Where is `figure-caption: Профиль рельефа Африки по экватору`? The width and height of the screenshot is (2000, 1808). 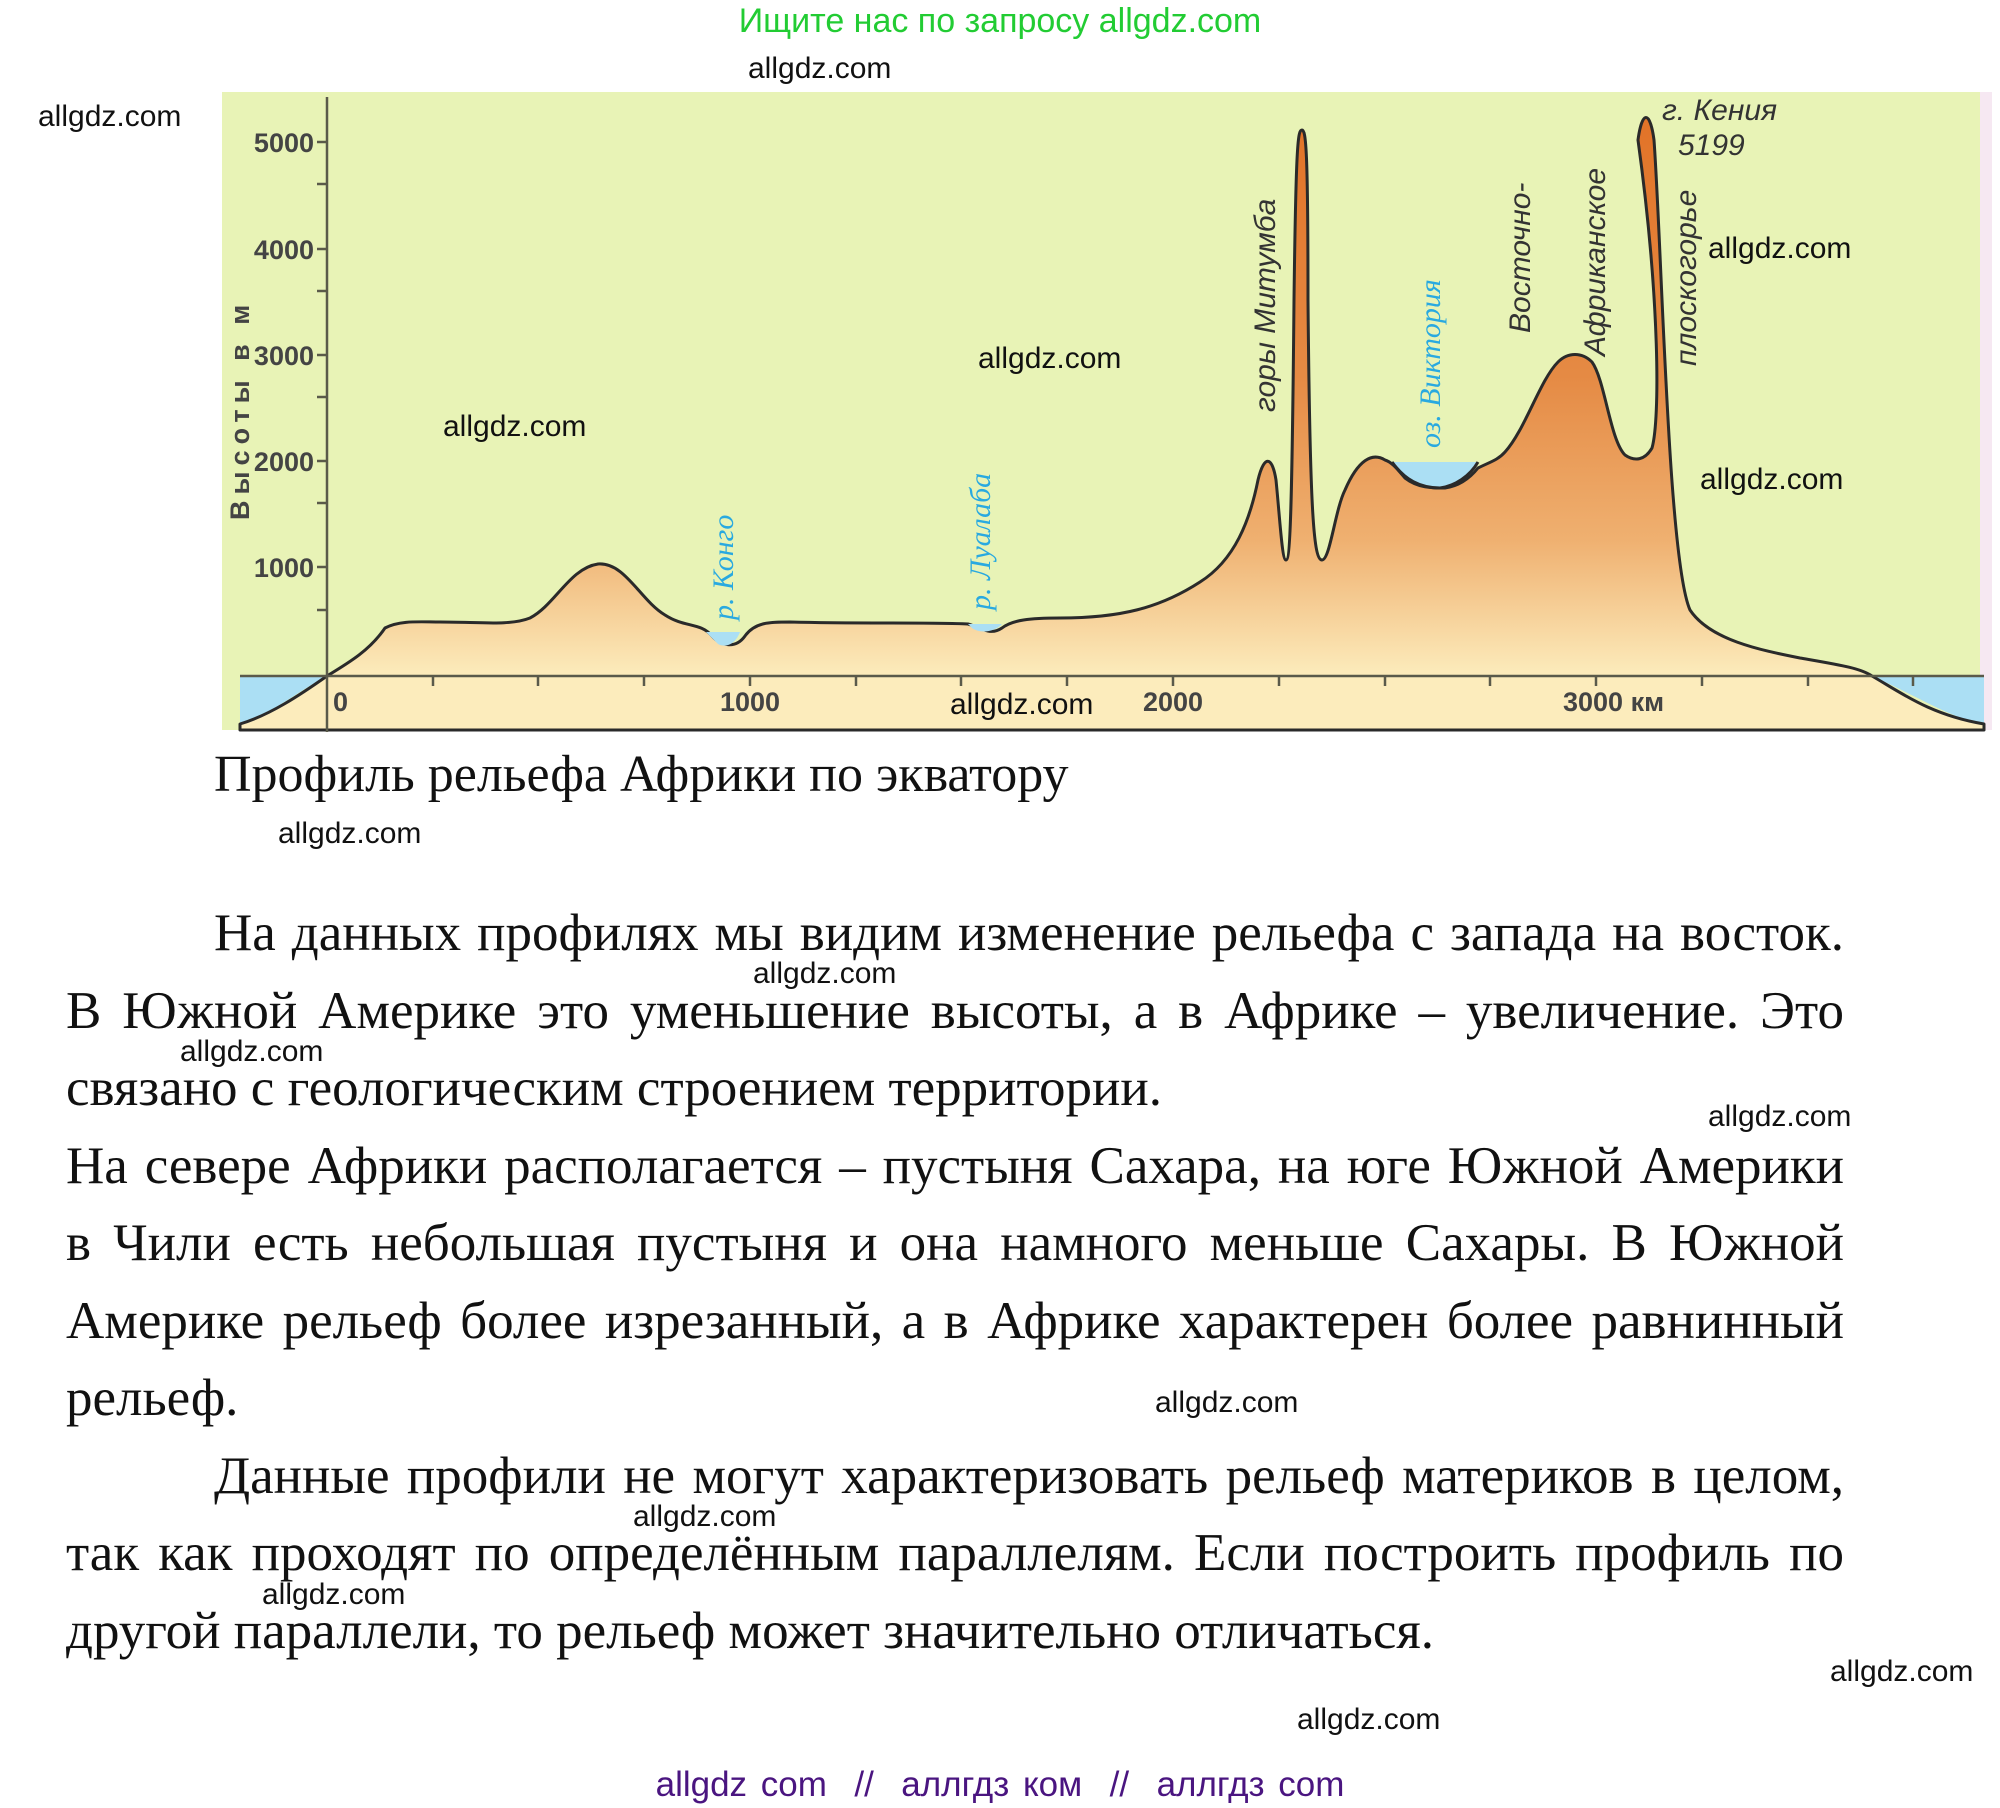
figure-caption: Профиль рельефа Африки по экватору is located at coordinates (641, 774).